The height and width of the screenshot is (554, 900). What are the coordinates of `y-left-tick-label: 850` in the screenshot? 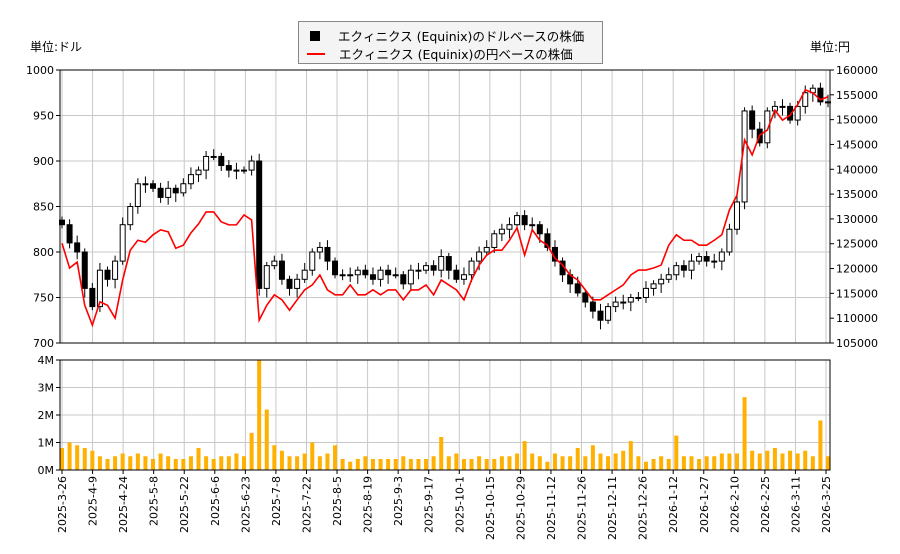 It's located at (43, 207).